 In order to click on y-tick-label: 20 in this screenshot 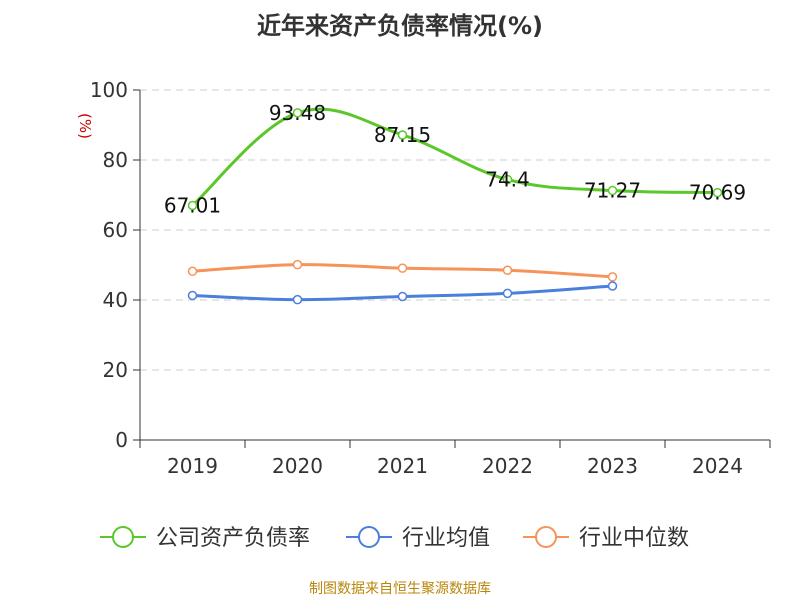, I will do `click(115, 370)`.